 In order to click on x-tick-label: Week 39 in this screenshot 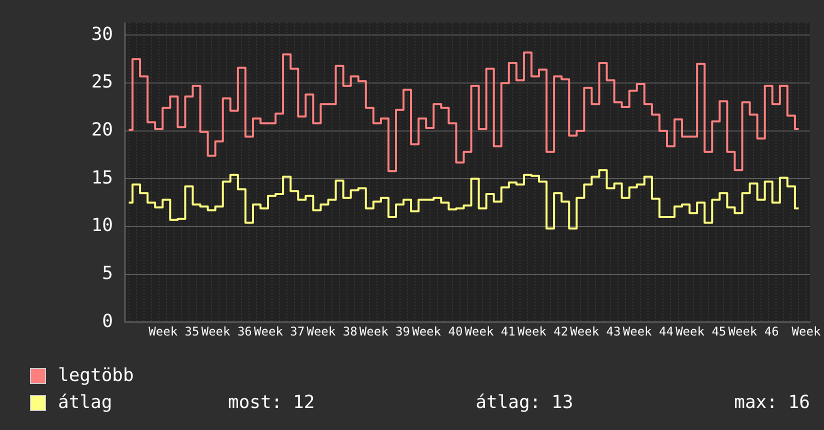, I will do `click(384, 331)`.